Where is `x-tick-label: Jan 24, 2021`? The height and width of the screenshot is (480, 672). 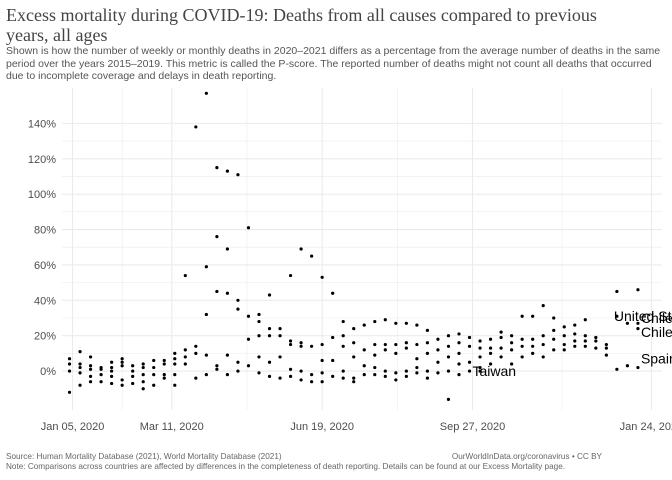
x-tick-label: Jan 24, 2021 is located at coordinates (646, 427).